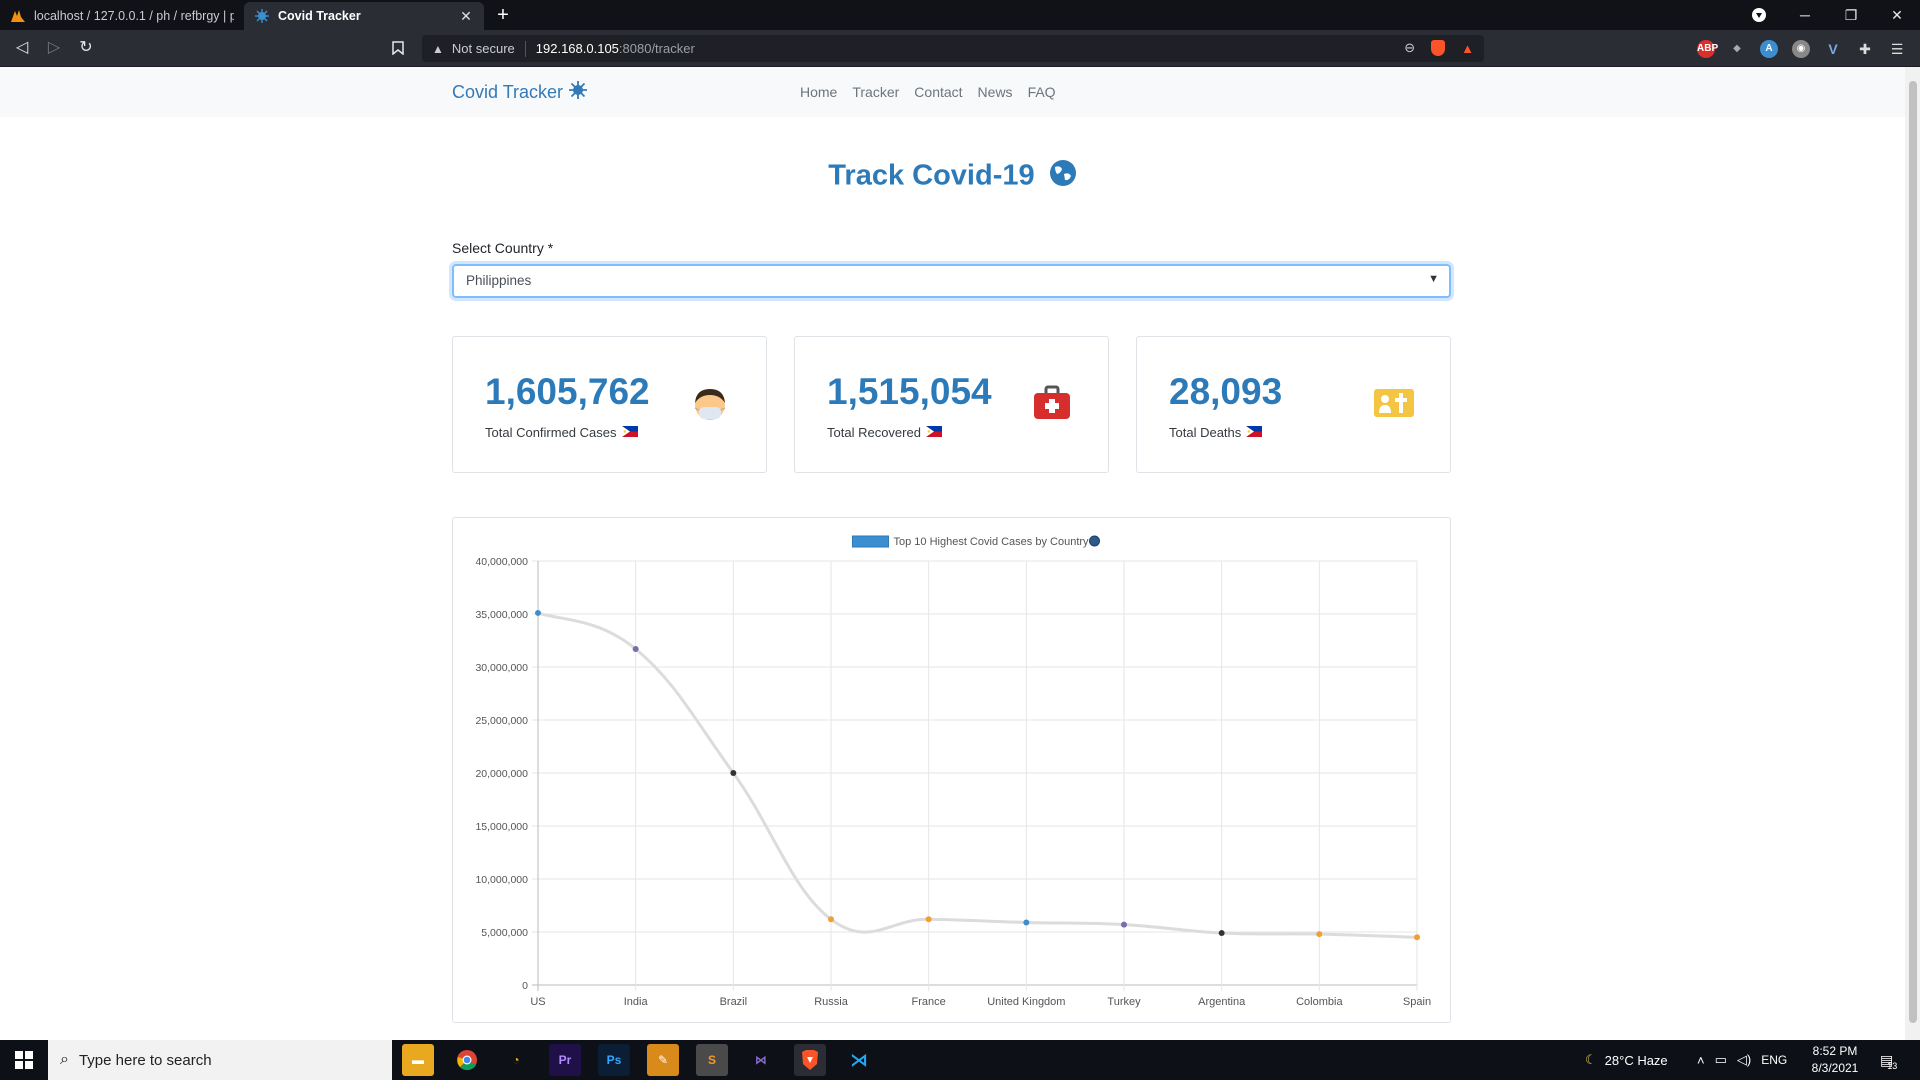  What do you see at coordinates (319, 16) in the screenshot?
I see `tab-title: Covid Tracker` at bounding box center [319, 16].